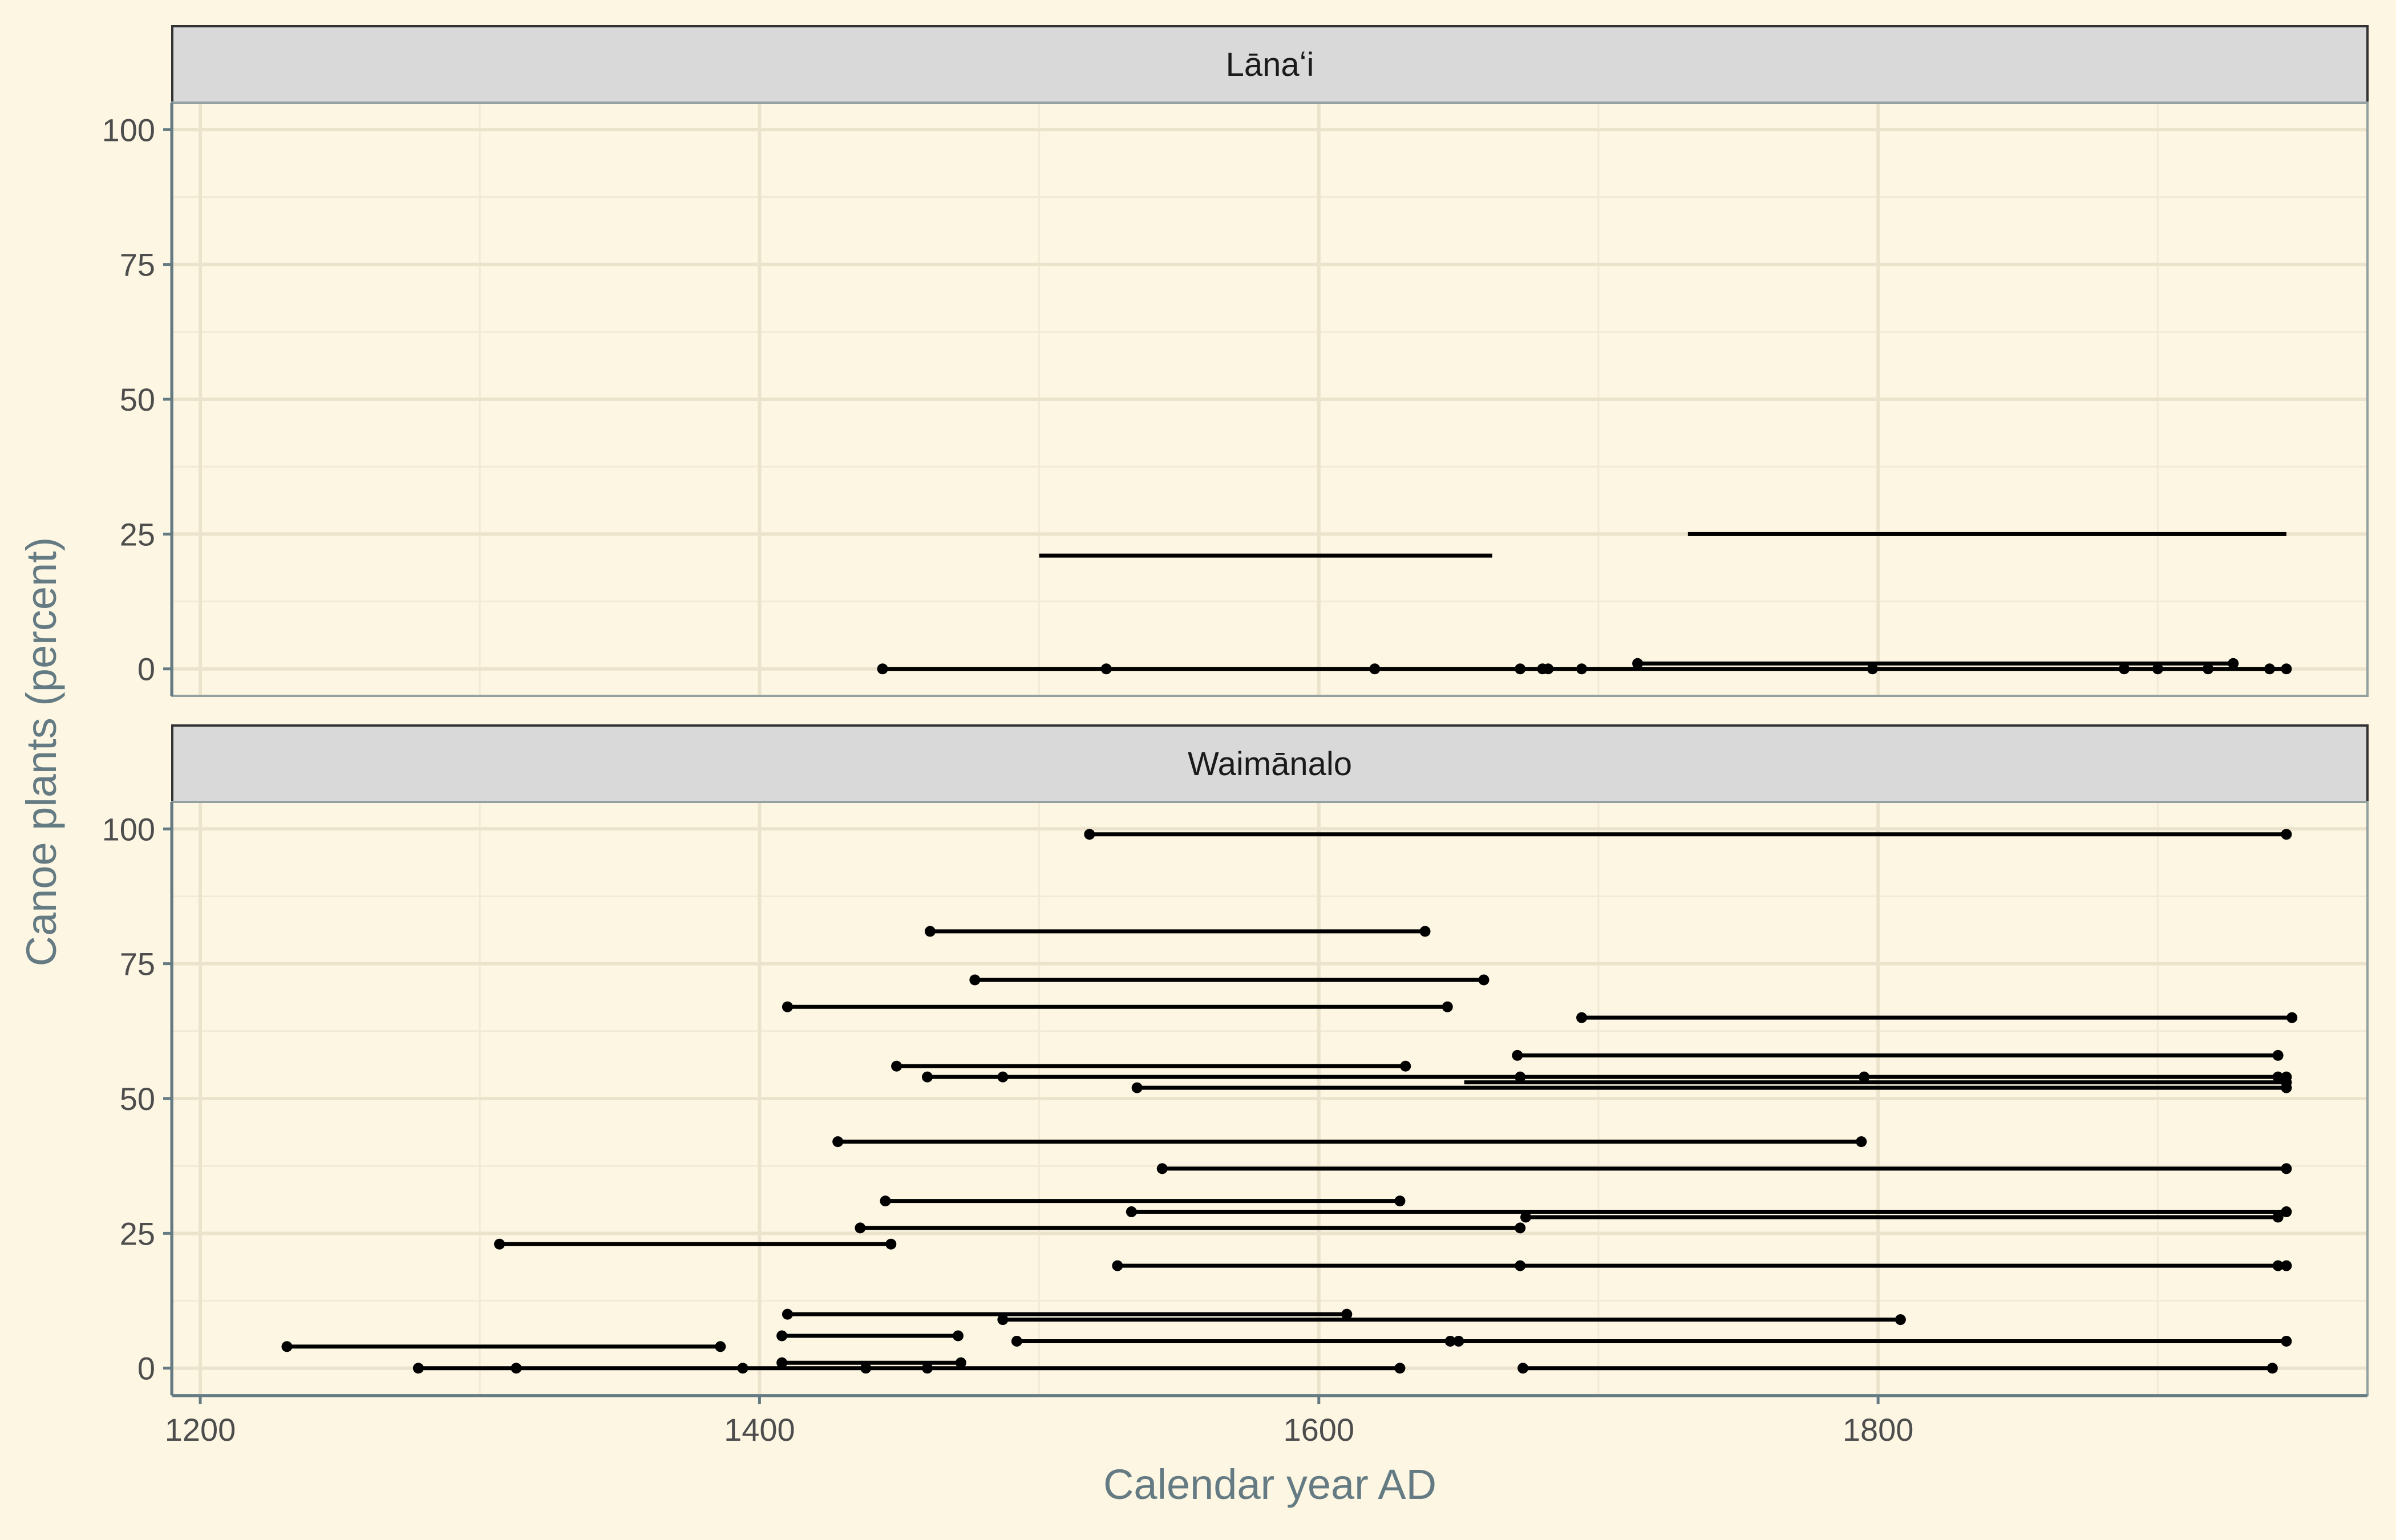 This screenshot has width=2396, height=1540. I want to click on x-axis-title: Calendar year AD, so click(1269, 1485).